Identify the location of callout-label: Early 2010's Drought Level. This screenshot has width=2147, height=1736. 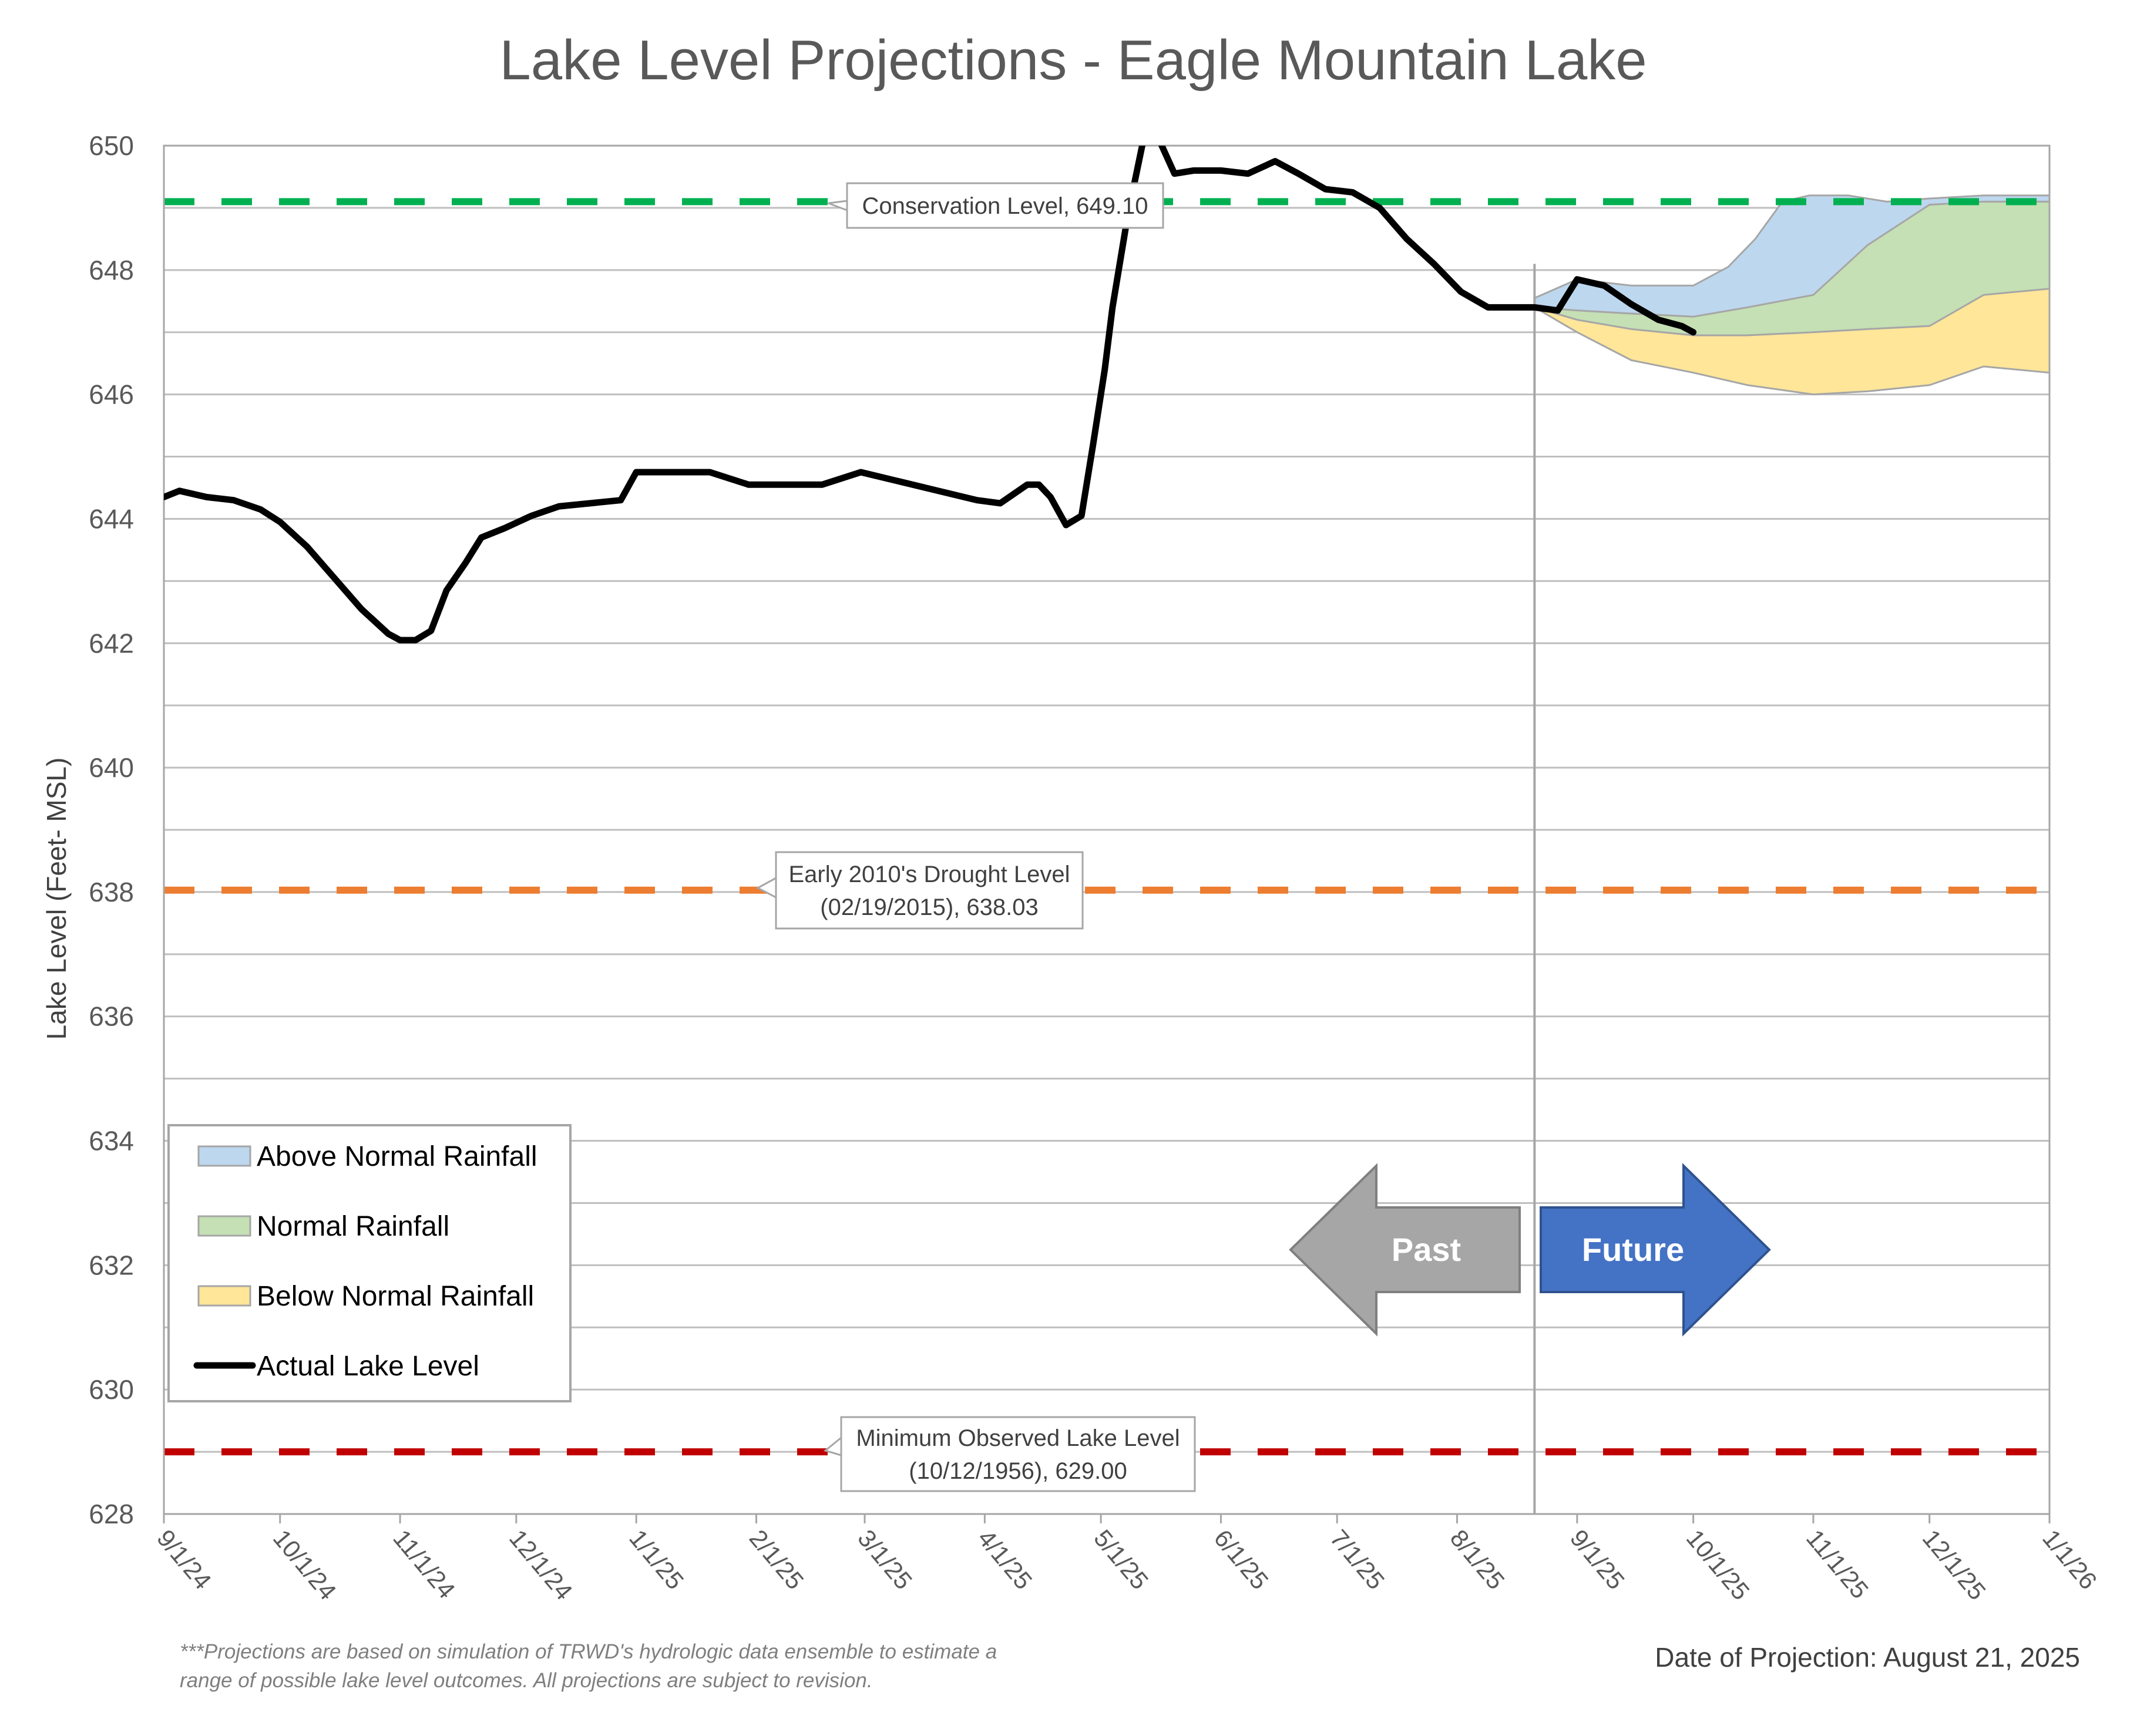
(929, 874).